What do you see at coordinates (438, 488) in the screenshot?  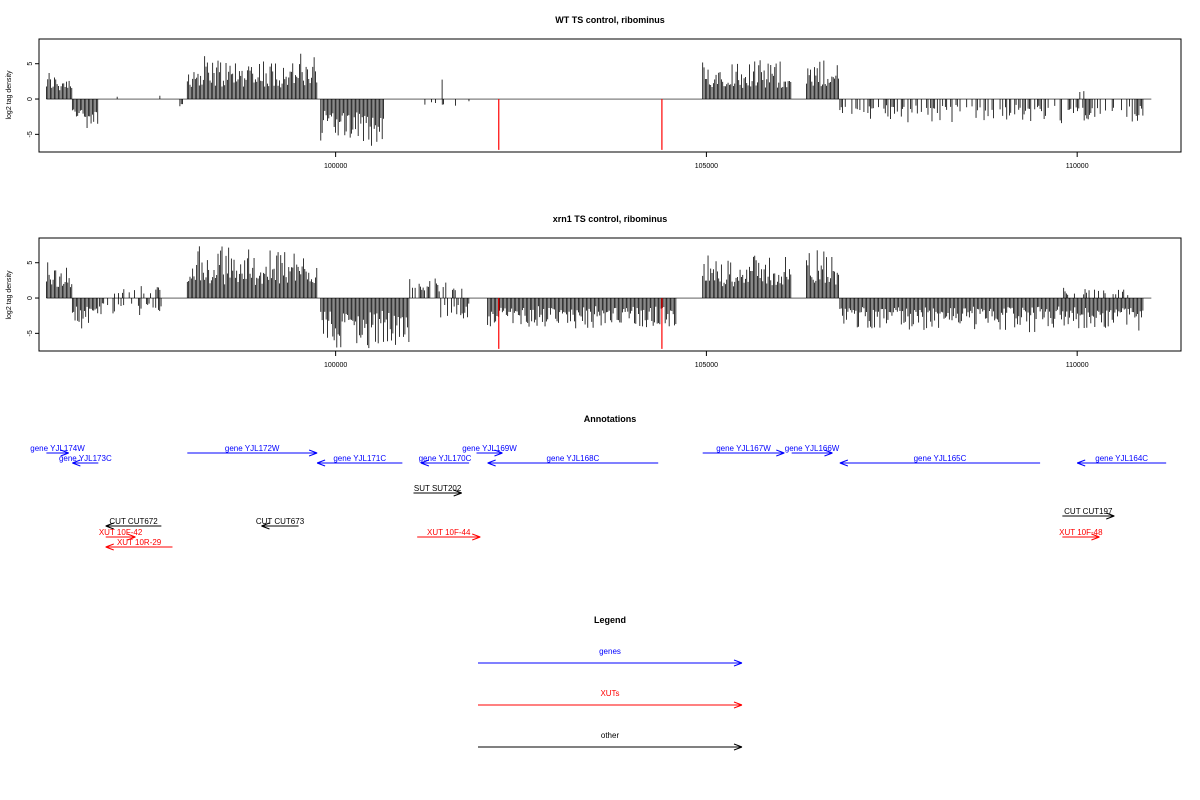 I see `feature-label: SUT SUT202` at bounding box center [438, 488].